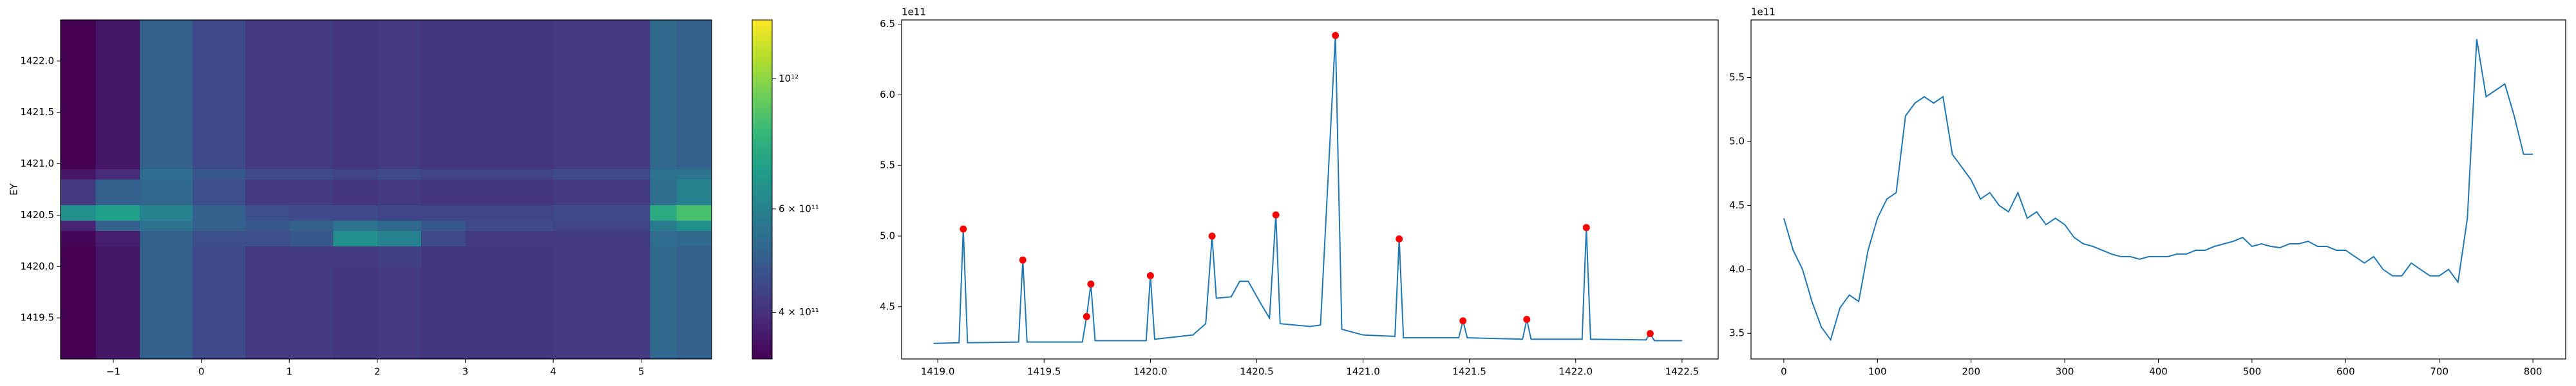 The image size is (2576, 386). Describe the element at coordinates (1044, 372) in the screenshot. I see `x-tick-label: 1419.5` at that location.